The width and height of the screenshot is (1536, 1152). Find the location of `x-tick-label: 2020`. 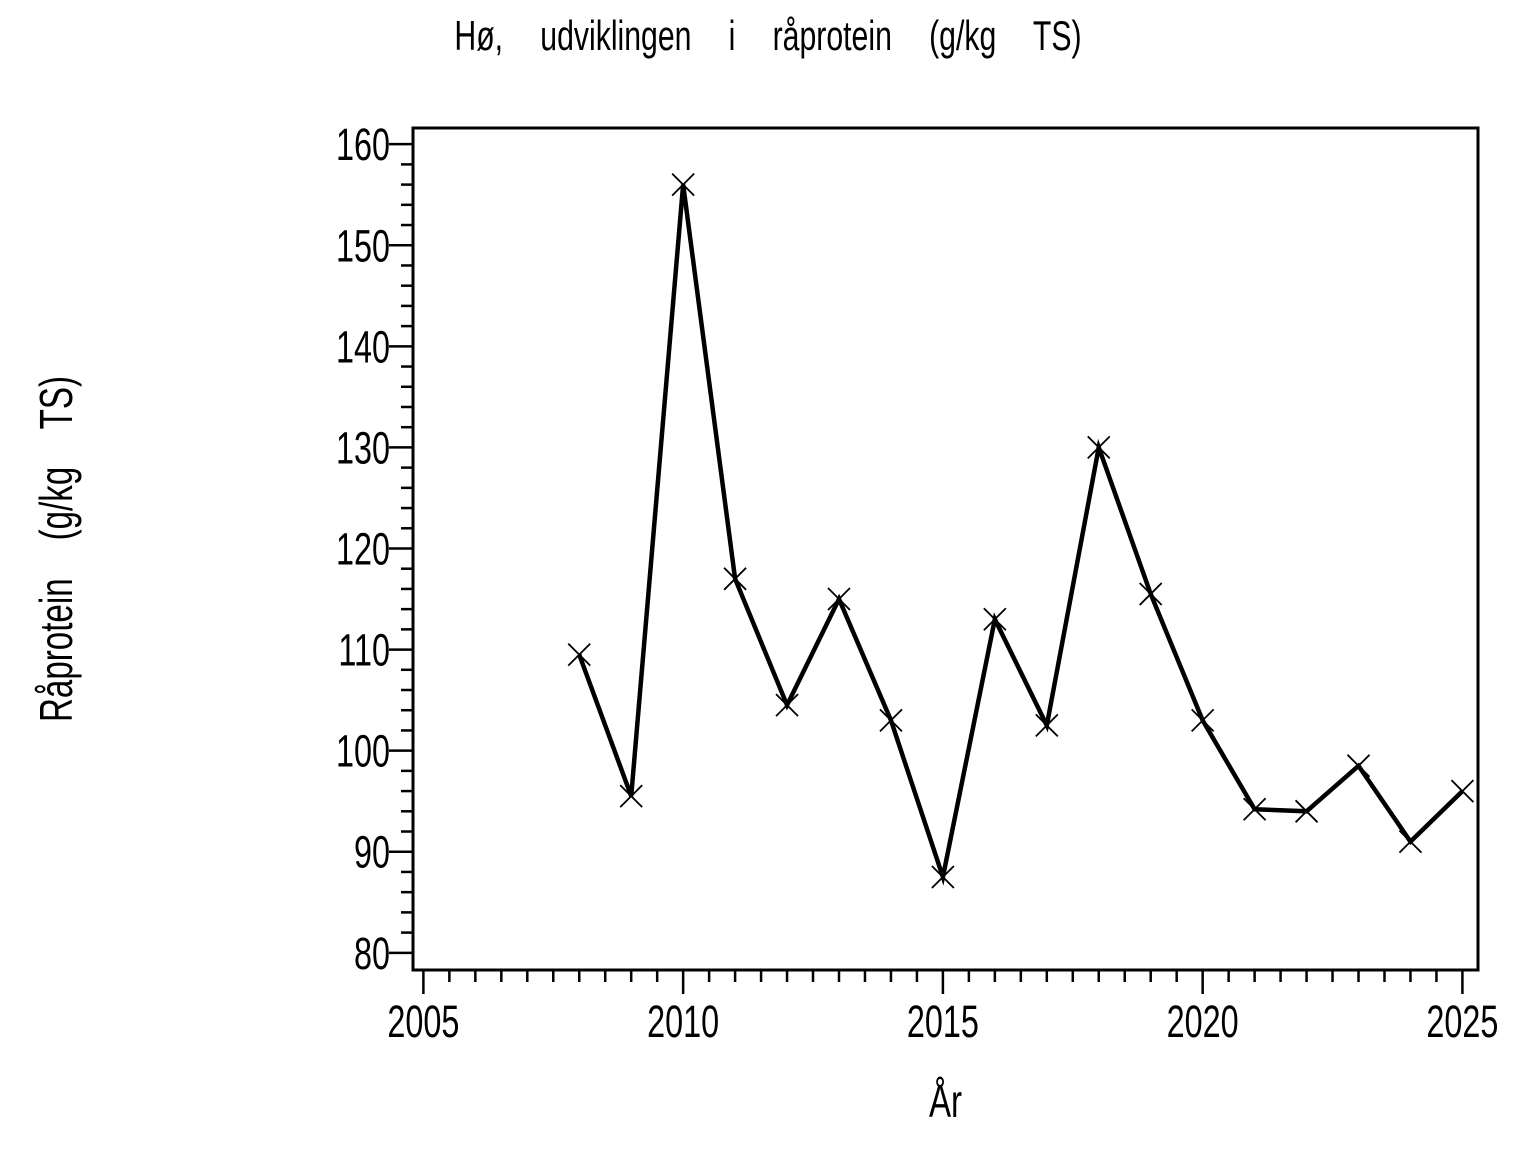

x-tick-label: 2020 is located at coordinates (1203, 1022).